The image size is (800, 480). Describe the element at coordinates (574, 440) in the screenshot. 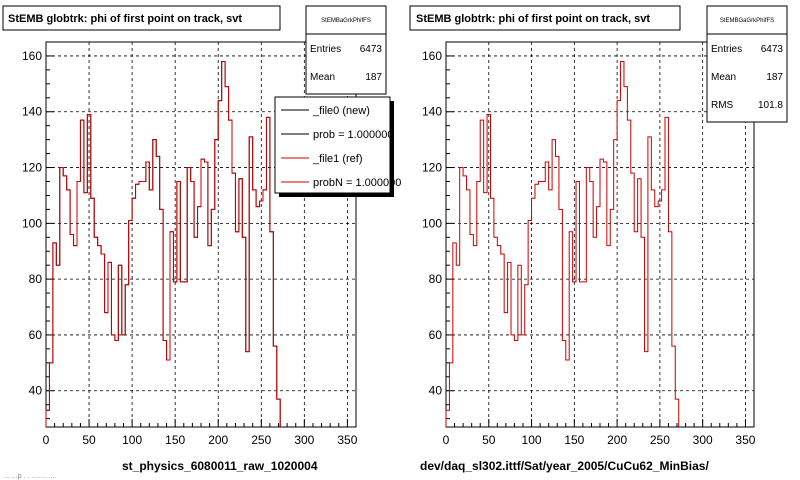

I see `right-x-tick-label: 150` at that location.